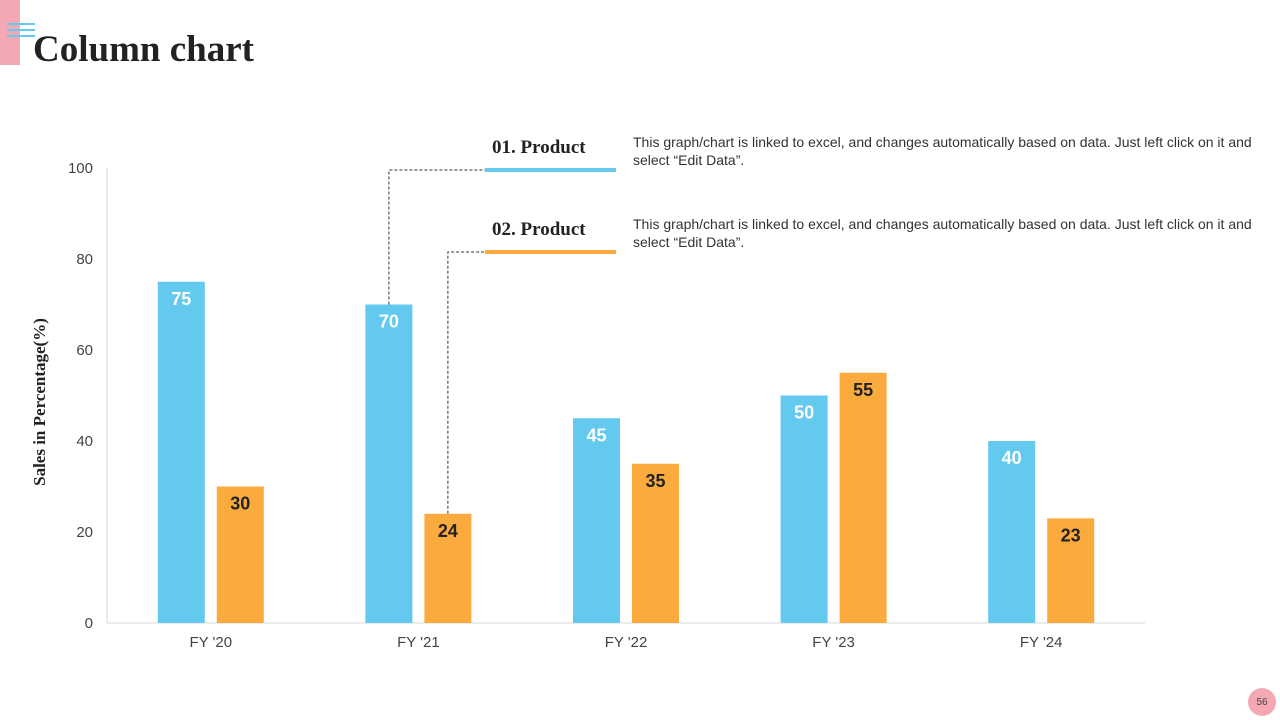  Describe the element at coordinates (804, 413) in the screenshot. I see `data-label: 50` at that location.